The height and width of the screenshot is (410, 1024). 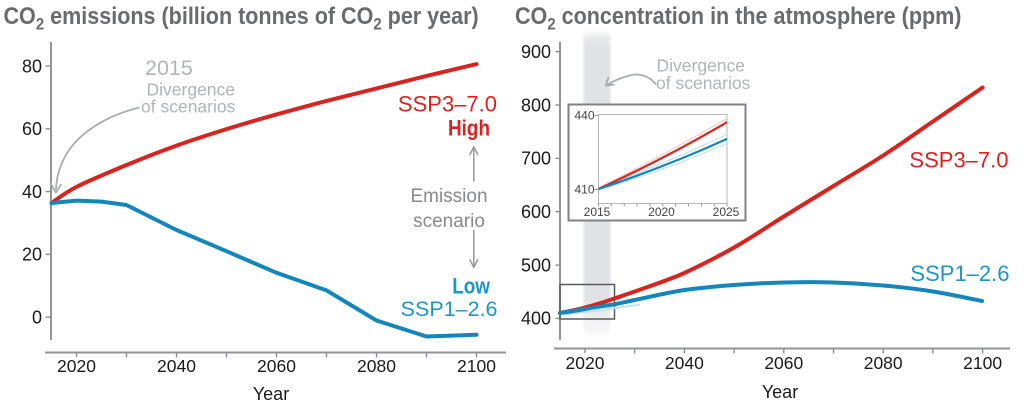 What do you see at coordinates (469, 128) in the screenshot?
I see `svg-text: High` at bounding box center [469, 128].